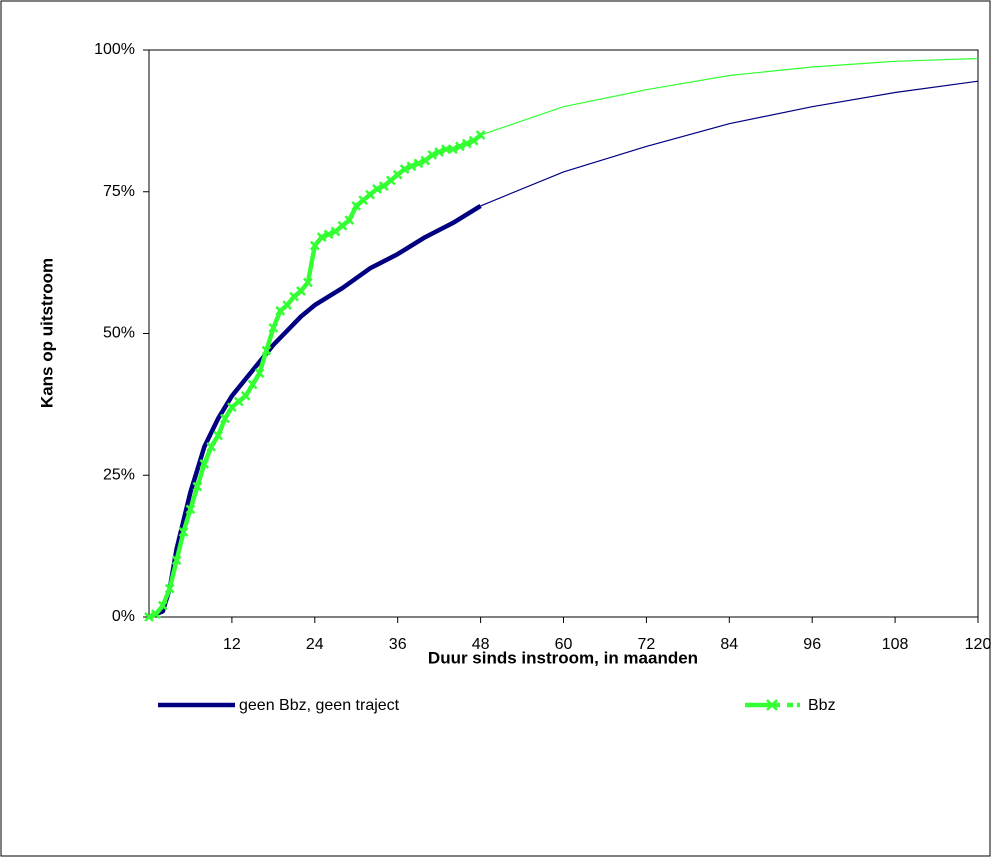 The image size is (992, 858). Describe the element at coordinates (822, 705) in the screenshot. I see `legend-label: Bbz` at that location.